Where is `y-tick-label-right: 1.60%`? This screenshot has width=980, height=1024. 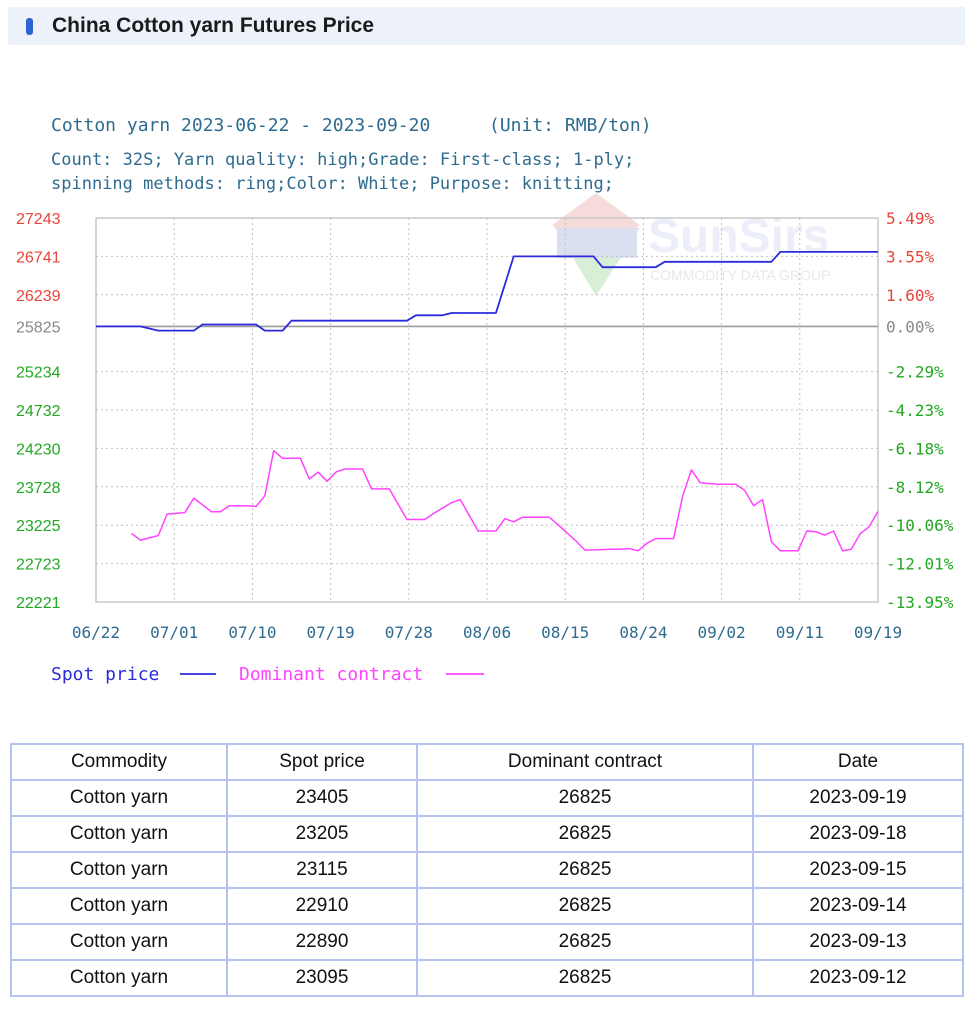
y-tick-label-right: 1.60% is located at coordinates (910, 295).